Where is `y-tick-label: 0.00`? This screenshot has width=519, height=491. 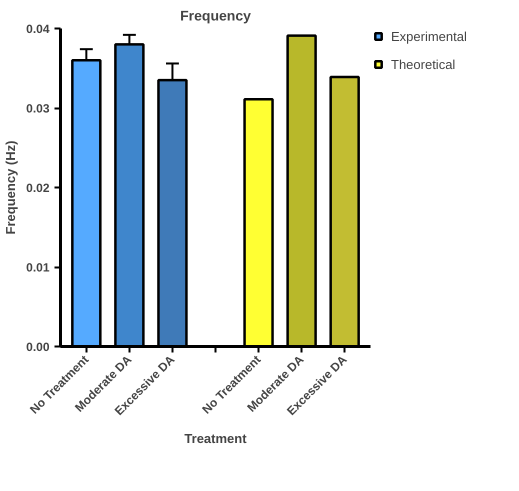 y-tick-label: 0.00 is located at coordinates (38, 347).